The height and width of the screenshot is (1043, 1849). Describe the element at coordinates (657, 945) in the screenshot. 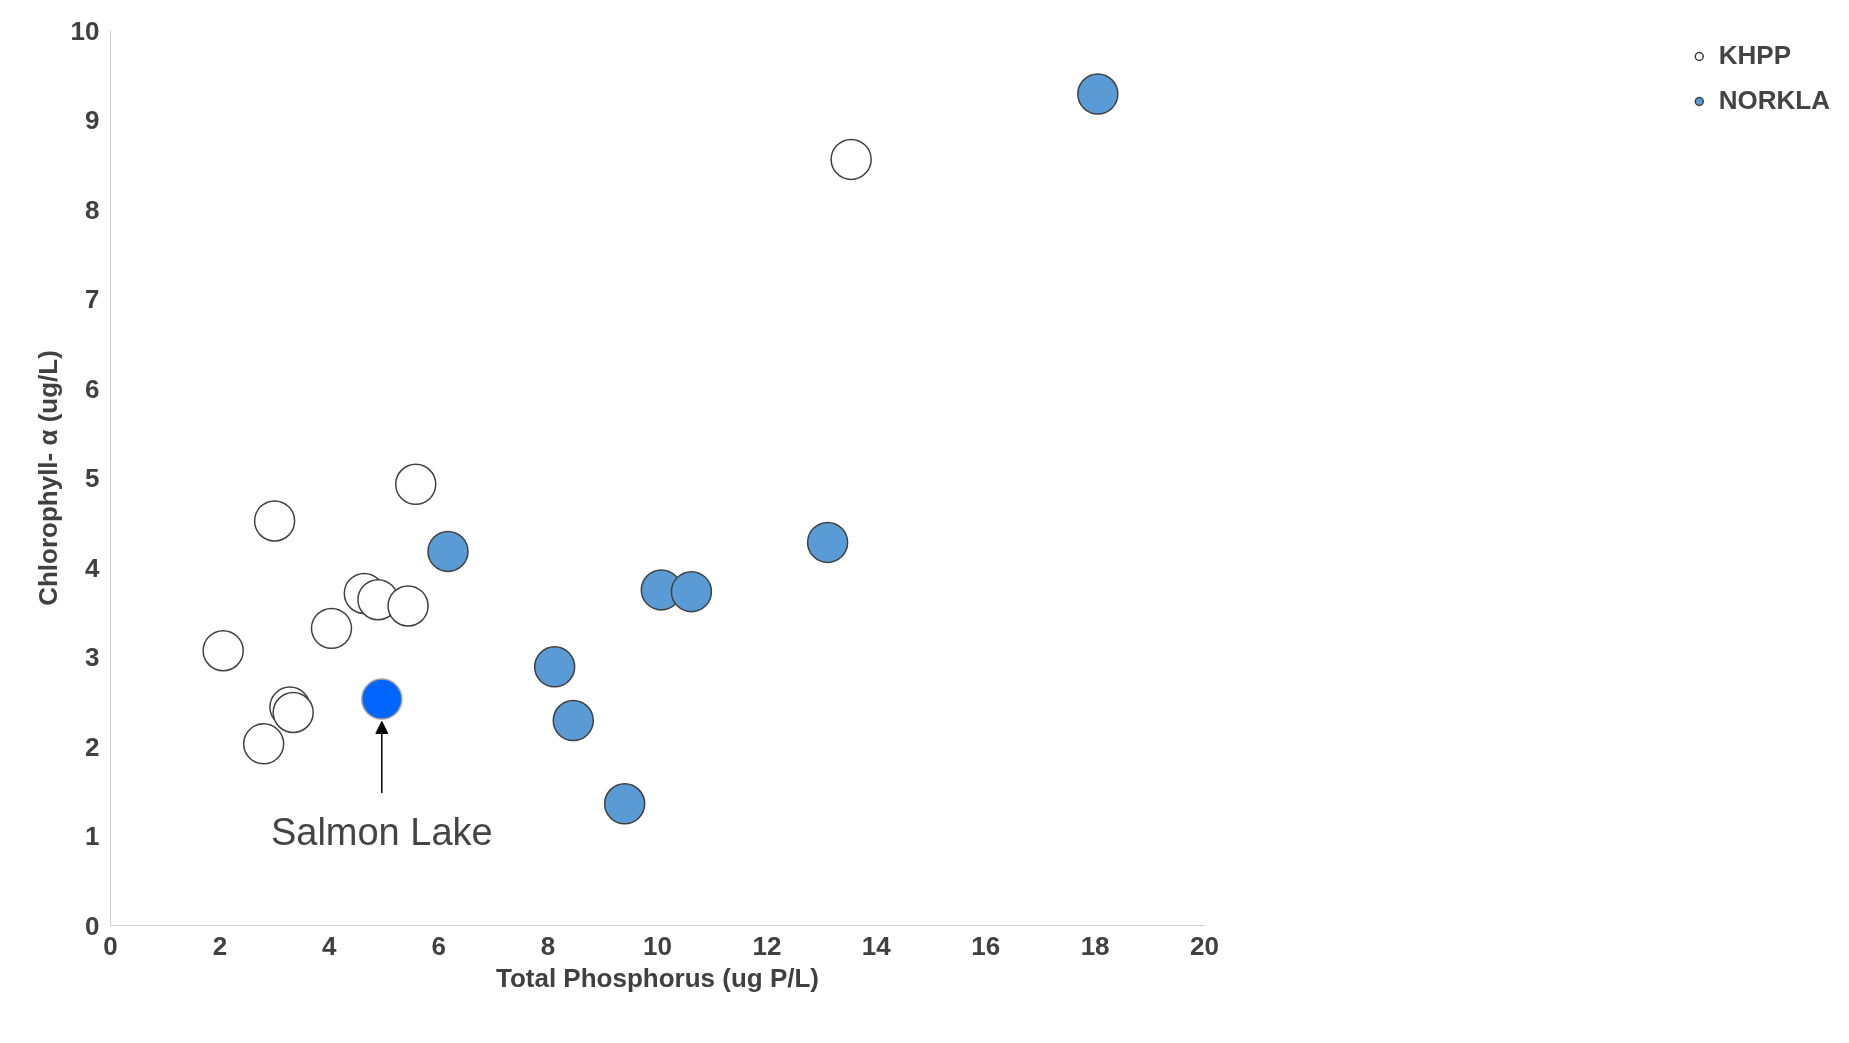

I see `x-tick-label: 10` at that location.